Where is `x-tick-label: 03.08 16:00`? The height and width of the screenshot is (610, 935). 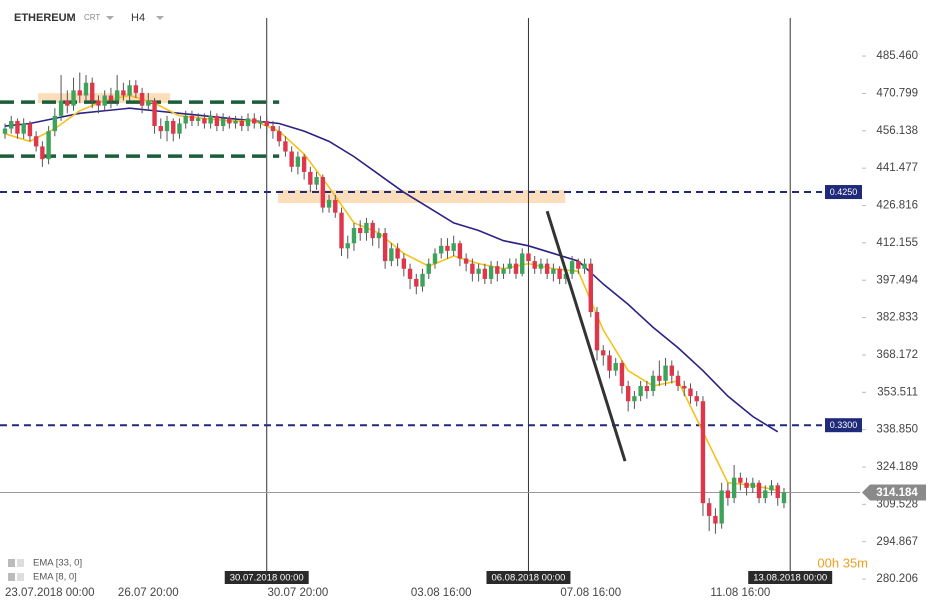
x-tick-label: 03.08 16:00 is located at coordinates (441, 593).